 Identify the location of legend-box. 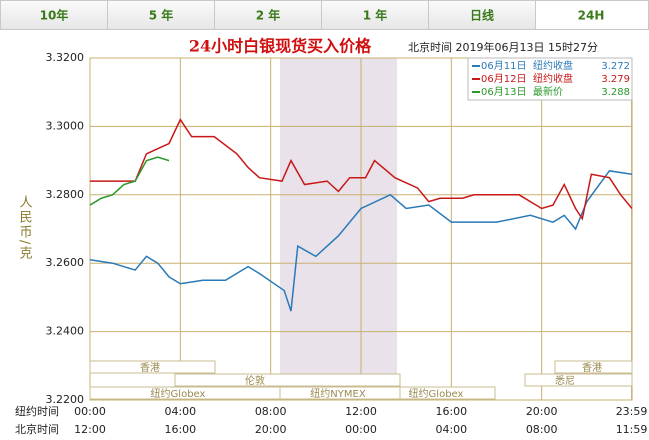
(550, 79).